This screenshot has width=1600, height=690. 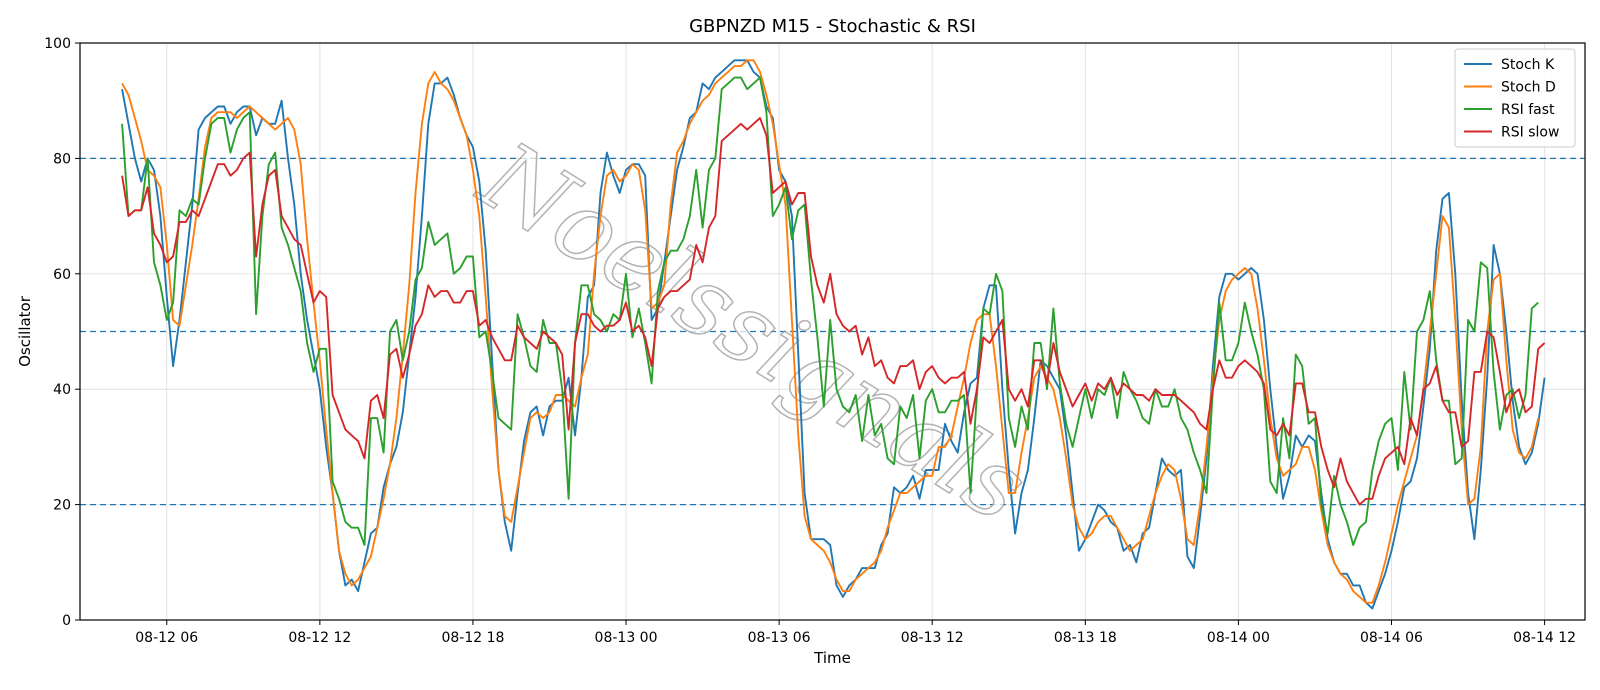 What do you see at coordinates (1528, 65) in the screenshot?
I see `legend-label-stoch-k: Stoch K` at bounding box center [1528, 65].